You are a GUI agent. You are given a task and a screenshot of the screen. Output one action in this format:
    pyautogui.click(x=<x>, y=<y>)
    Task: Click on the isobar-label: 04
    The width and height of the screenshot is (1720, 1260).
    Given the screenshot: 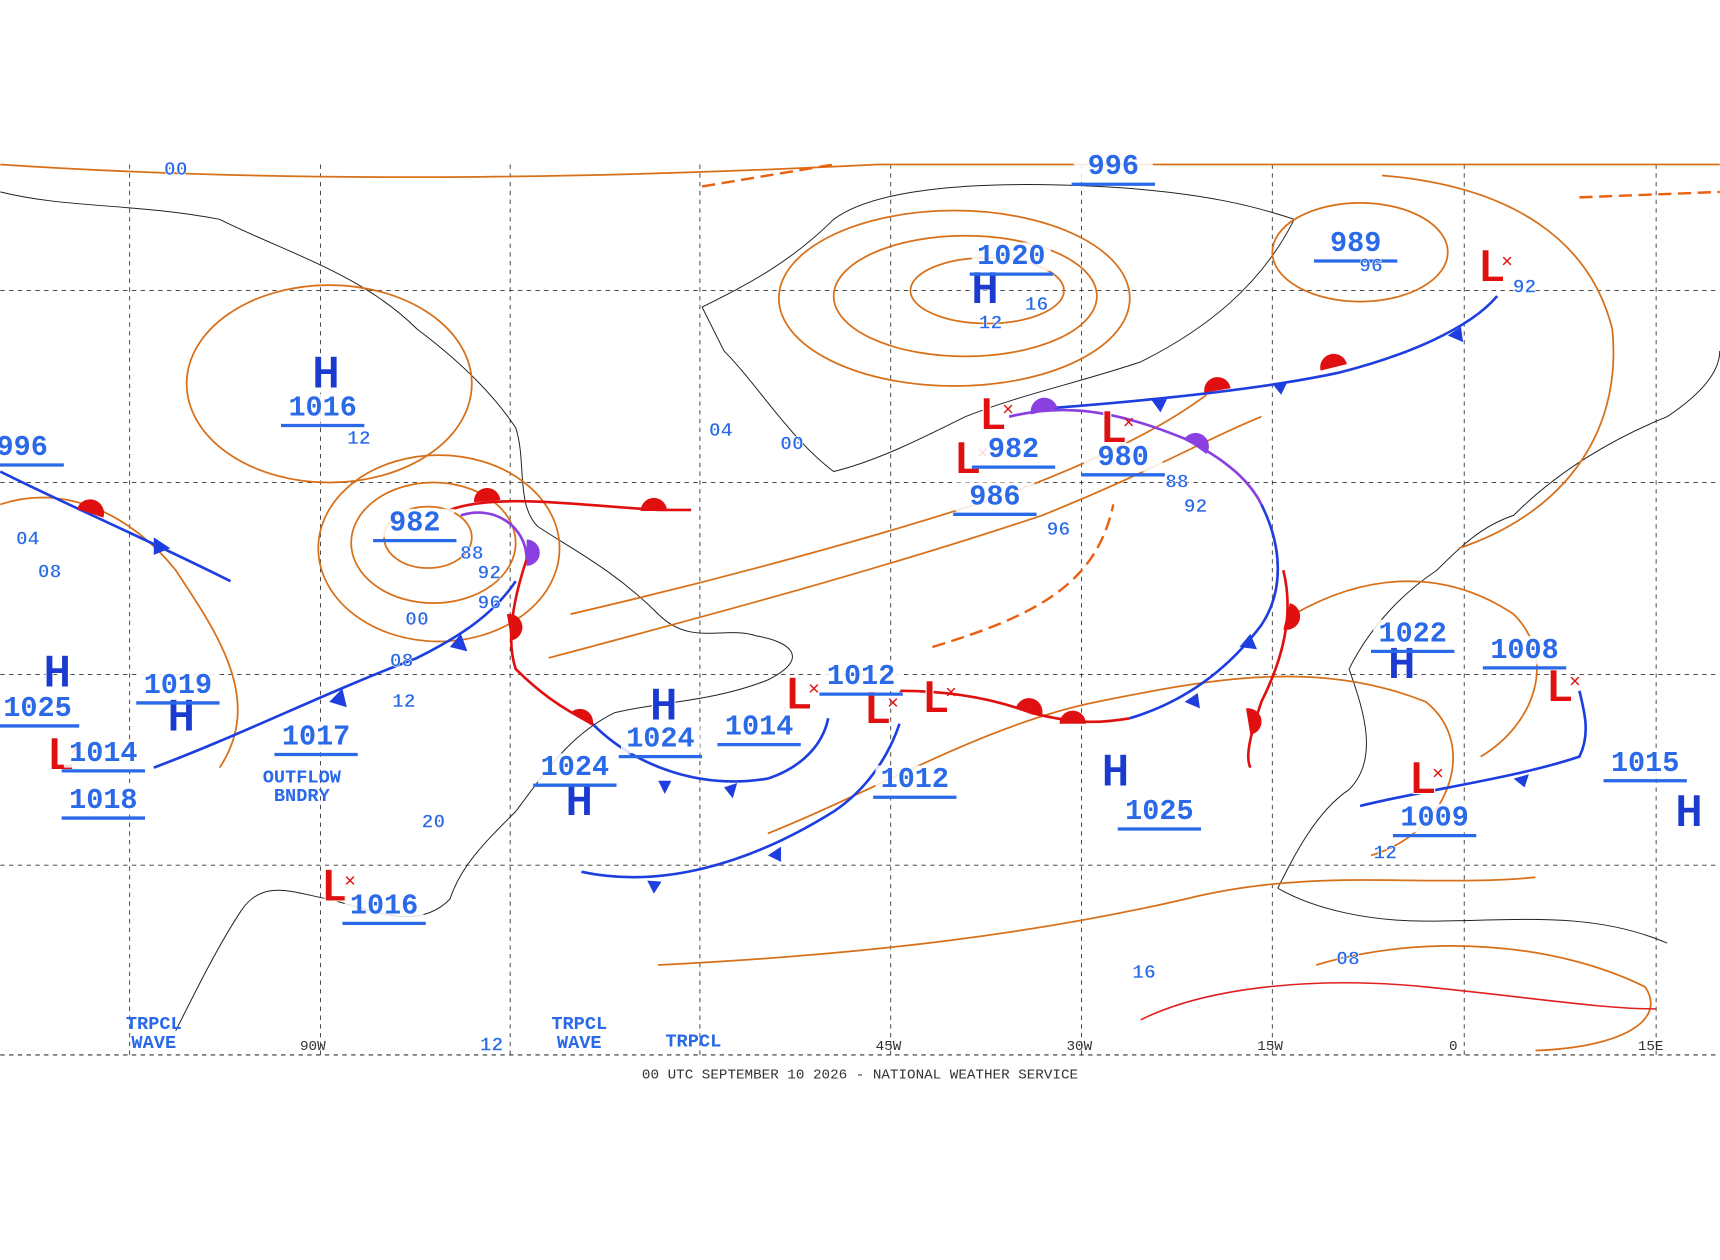 What is the action you would take?
    pyautogui.click(x=28, y=540)
    